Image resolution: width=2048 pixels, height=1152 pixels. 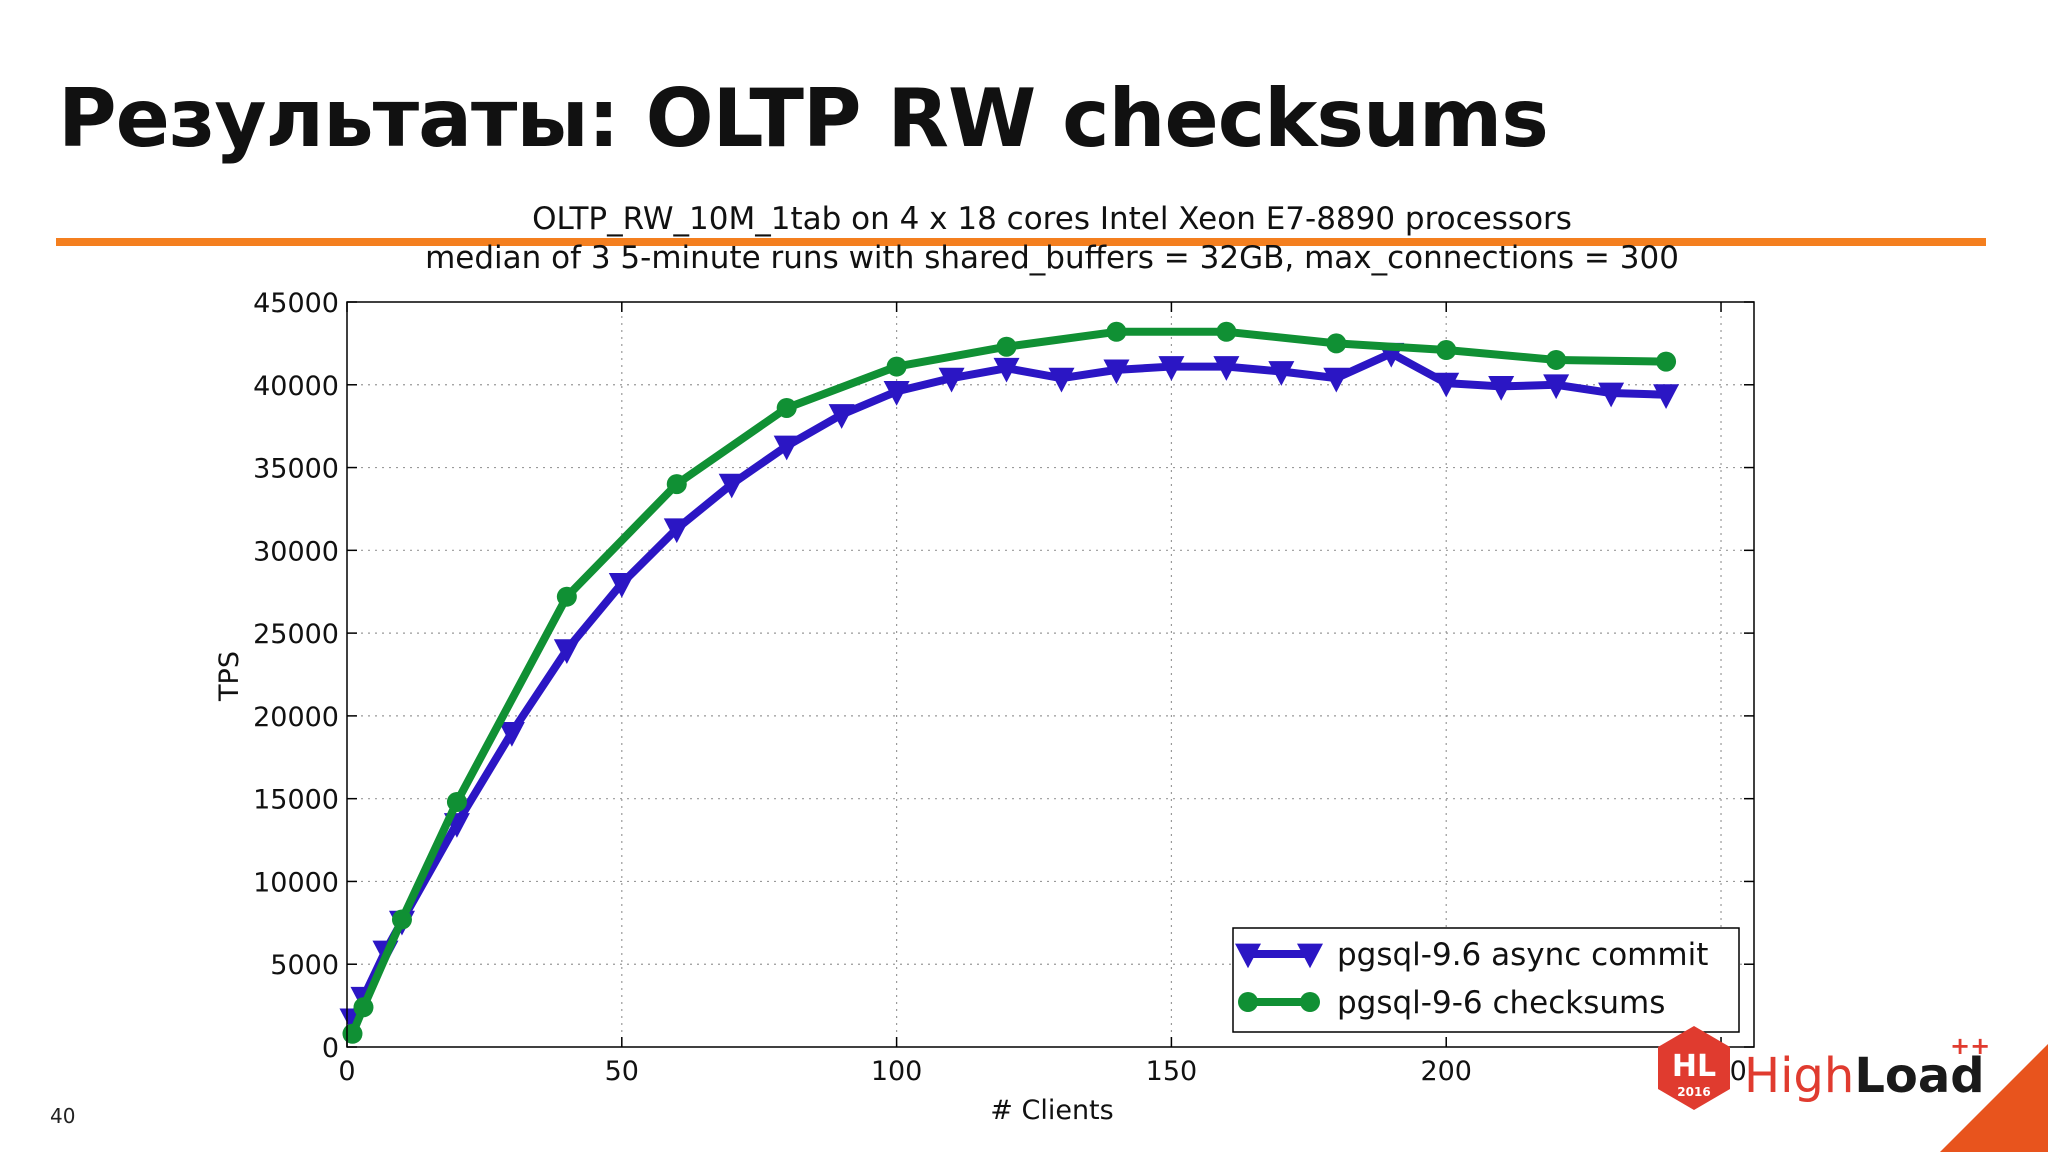 What do you see at coordinates (622, 1071) in the screenshot?
I see `x-tick-label: 50` at bounding box center [622, 1071].